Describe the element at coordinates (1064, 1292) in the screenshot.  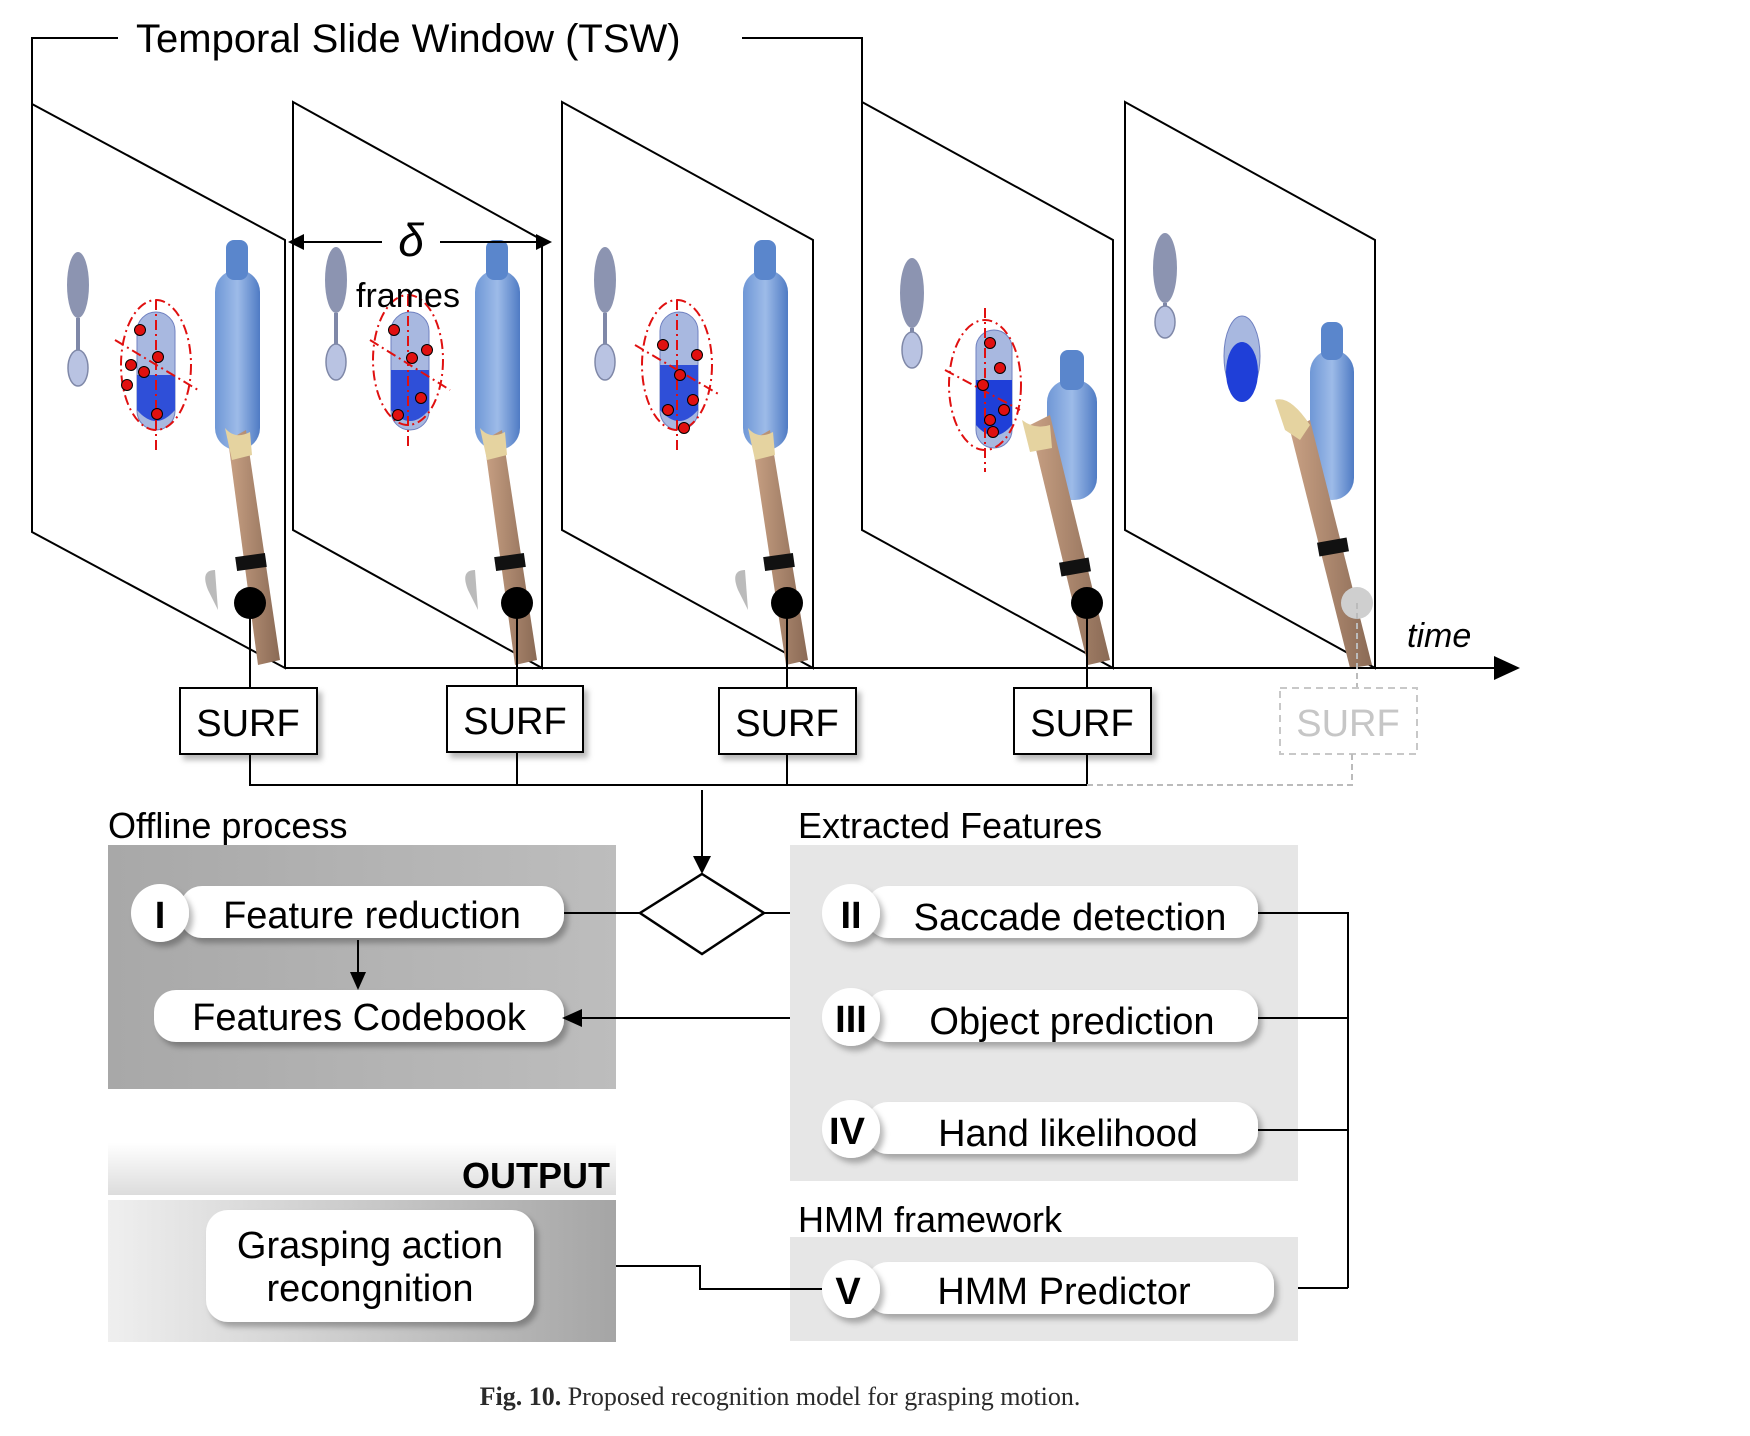
I see `hmm-predictor-label: HMM Predictor` at that location.